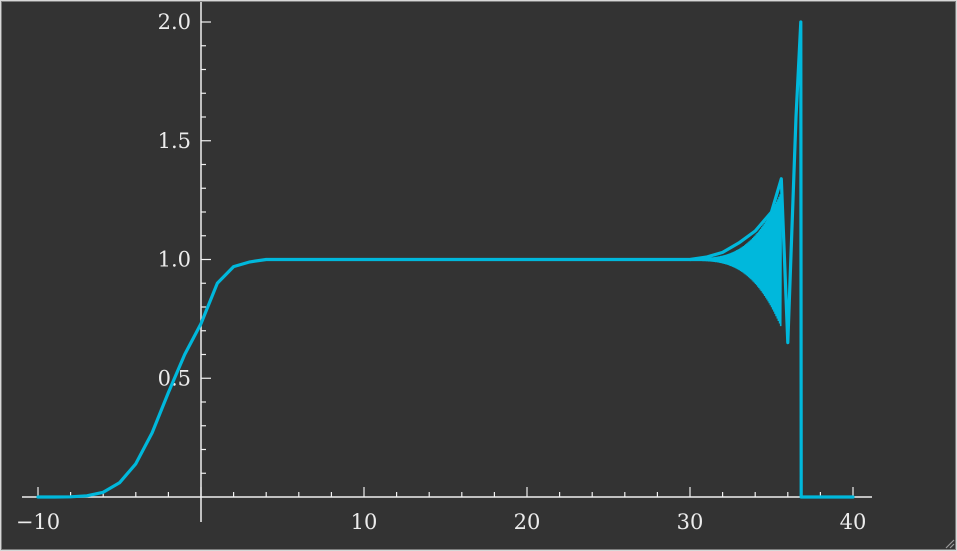 The width and height of the screenshot is (957, 551). I want to click on x-tick-label: 40, so click(853, 522).